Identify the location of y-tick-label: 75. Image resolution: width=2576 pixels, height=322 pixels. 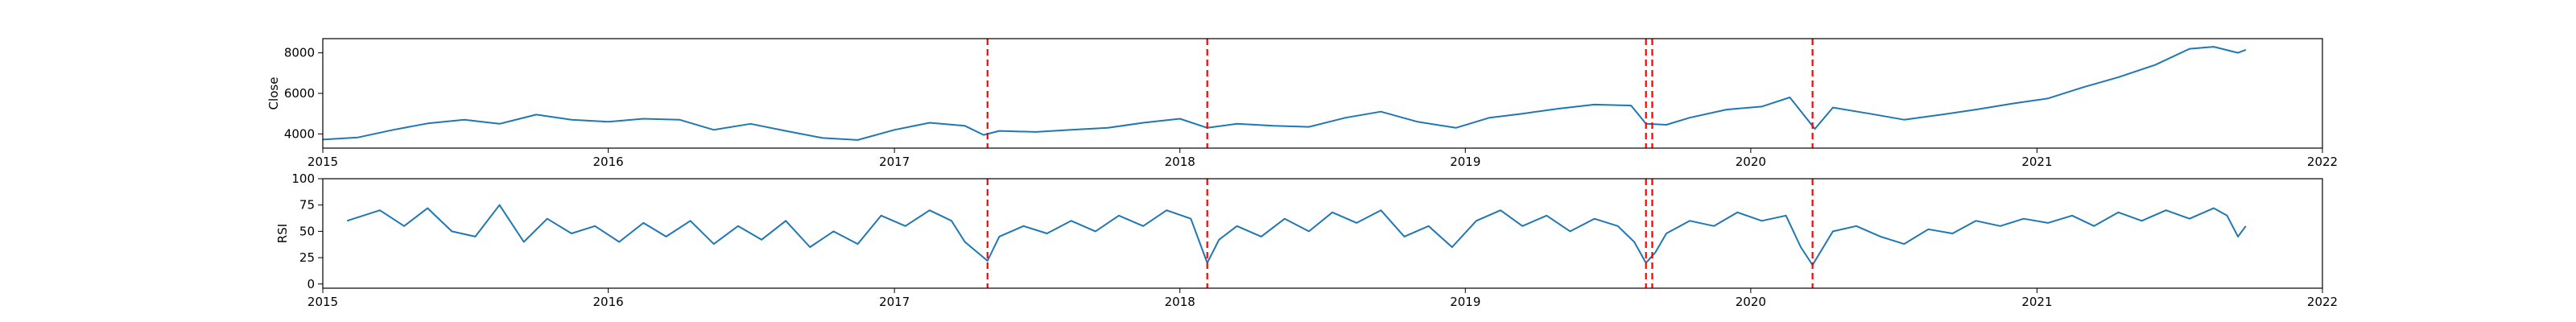
(307, 205).